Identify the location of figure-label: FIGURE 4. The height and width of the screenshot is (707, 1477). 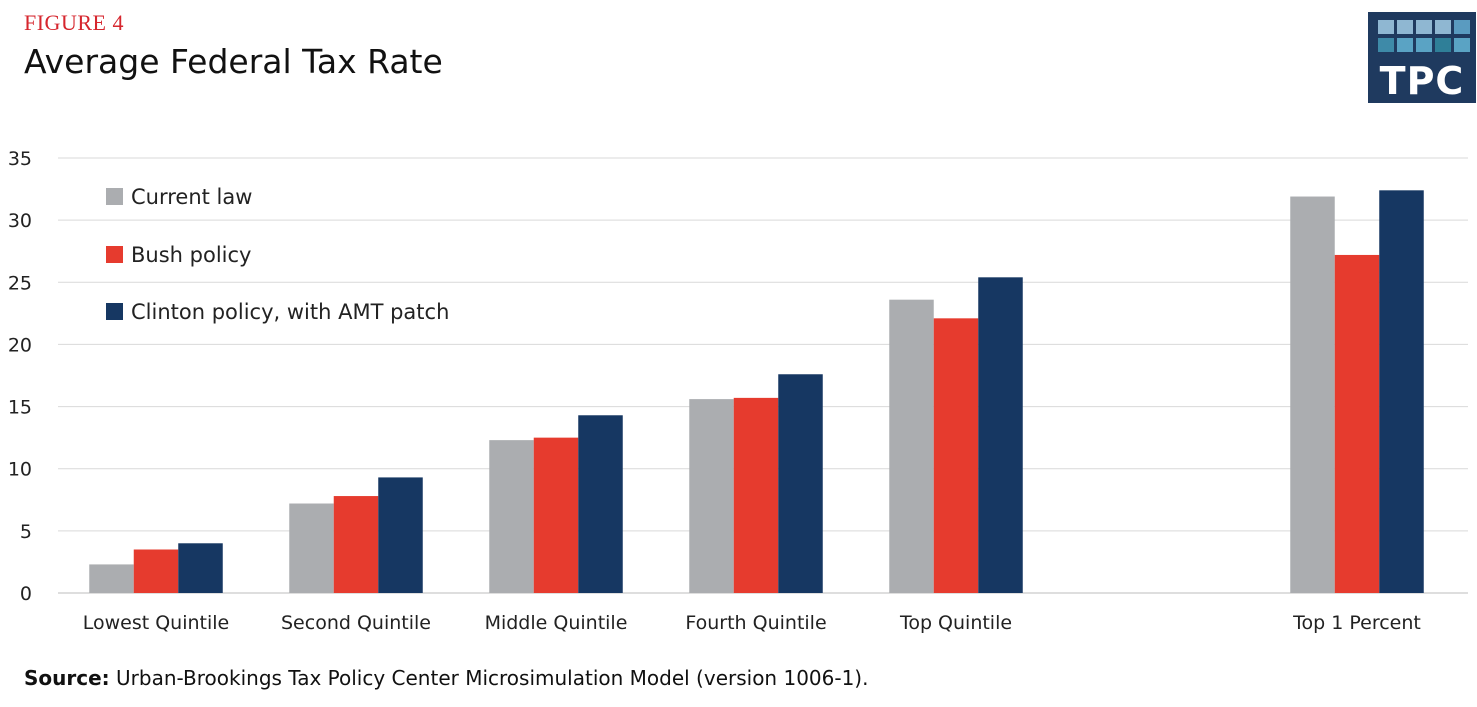
(74, 22).